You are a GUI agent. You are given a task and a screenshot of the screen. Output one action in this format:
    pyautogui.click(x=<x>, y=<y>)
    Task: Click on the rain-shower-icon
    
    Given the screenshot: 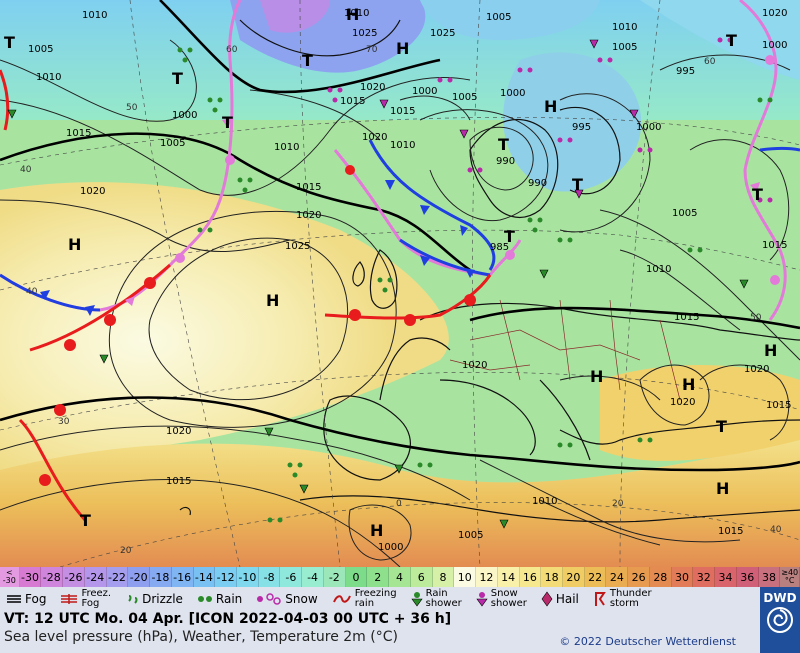 What is the action you would take?
    pyautogui.click(x=417, y=599)
    